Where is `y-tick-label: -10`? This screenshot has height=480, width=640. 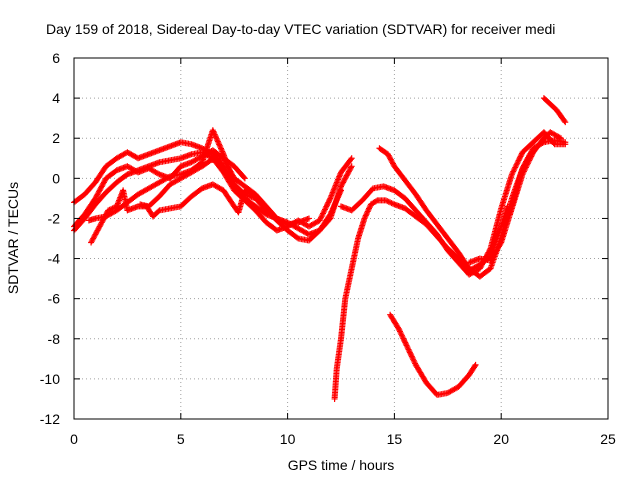
y-tick-label: -10 is located at coordinates (50, 379).